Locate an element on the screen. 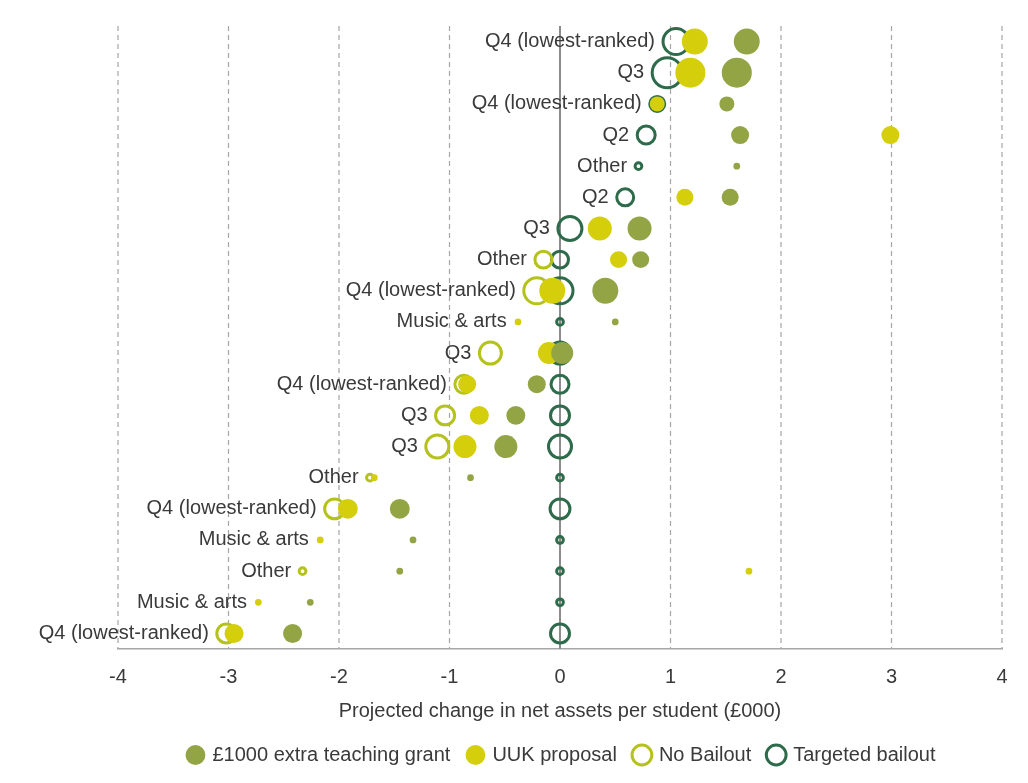  legend-label: Targeted bailout is located at coordinates (864, 753).